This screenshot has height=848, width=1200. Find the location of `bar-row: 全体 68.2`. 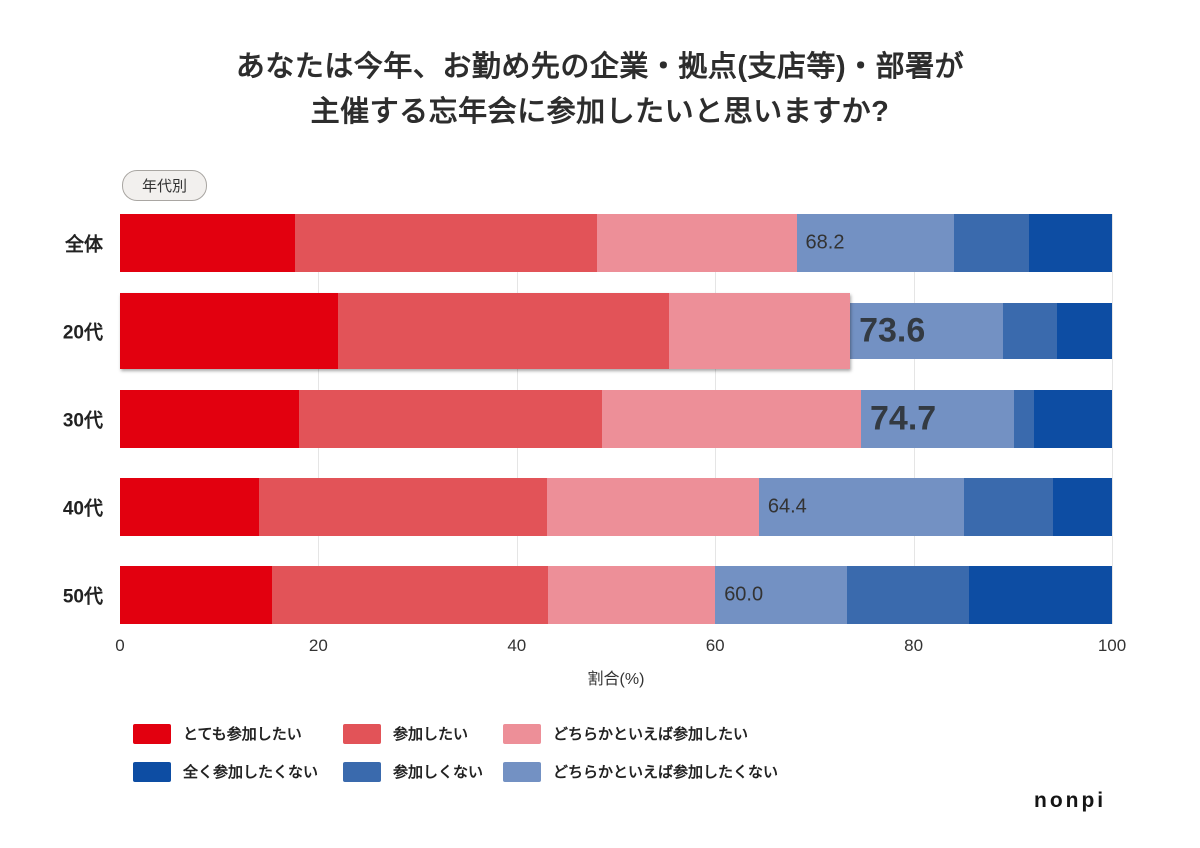

bar-row: 全体 68.2 is located at coordinates (588, 243).